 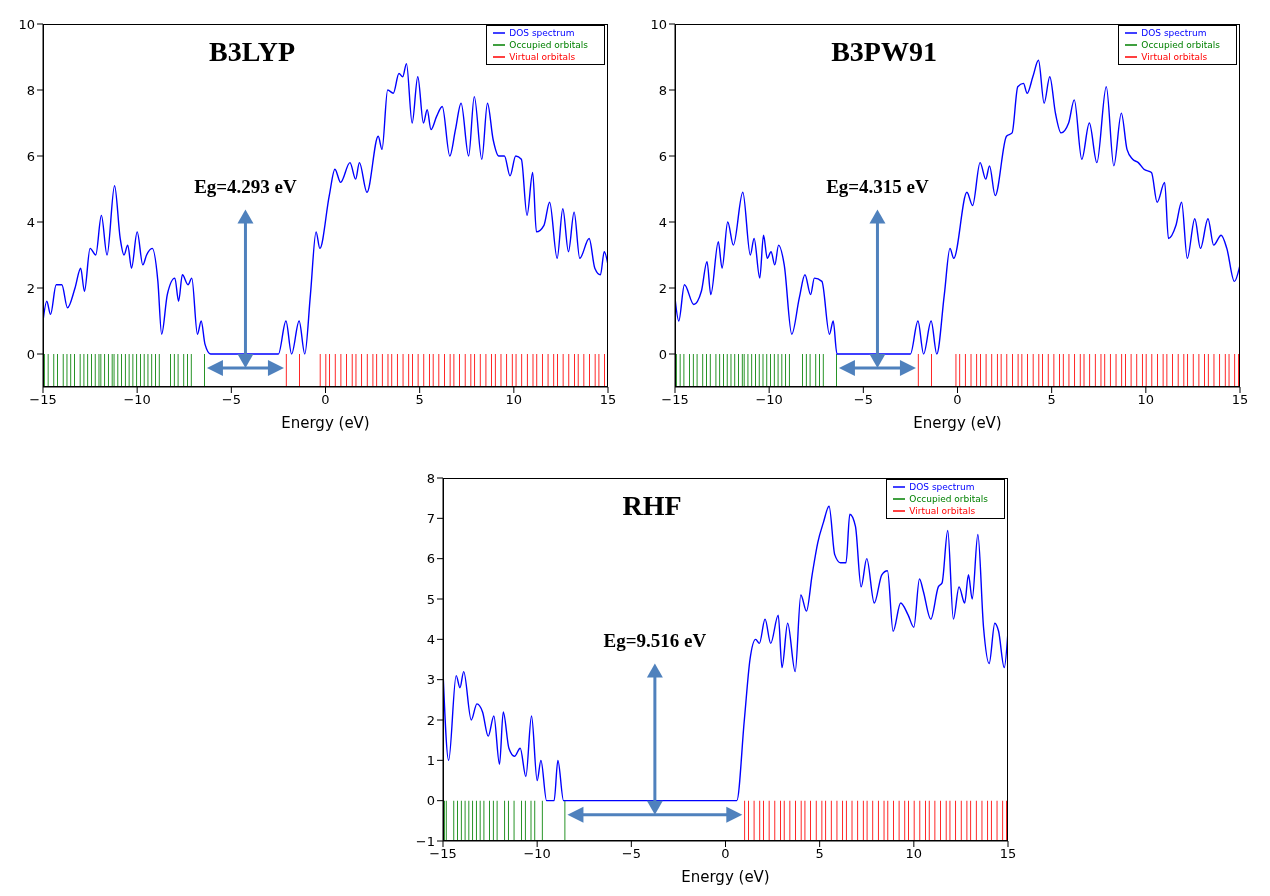 What do you see at coordinates (430, 760) in the screenshot?
I see `y-tick-label: 1` at bounding box center [430, 760].